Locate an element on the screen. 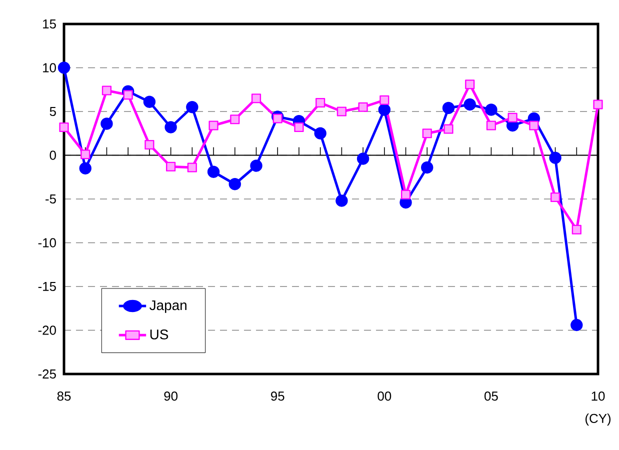 This screenshot has height=450, width=619. x-tick-label: 90 is located at coordinates (171, 396).